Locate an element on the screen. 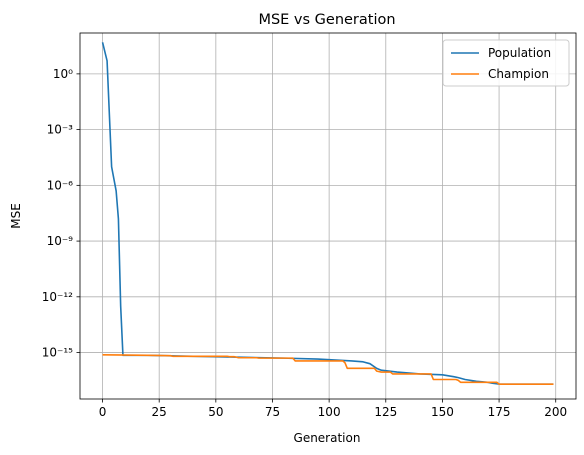 This screenshot has width=584, height=455. x-axis-label: Generation is located at coordinates (327, 438).